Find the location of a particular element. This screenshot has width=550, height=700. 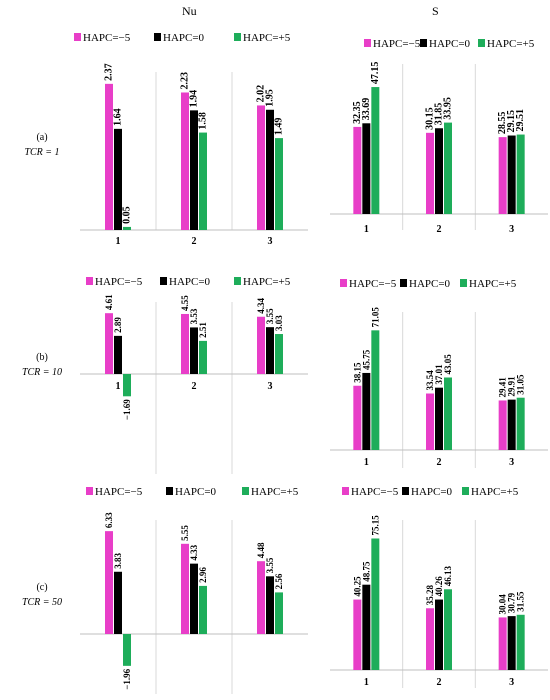

s-c-value-label-0-0: 40.25 is located at coordinates (357, 586).